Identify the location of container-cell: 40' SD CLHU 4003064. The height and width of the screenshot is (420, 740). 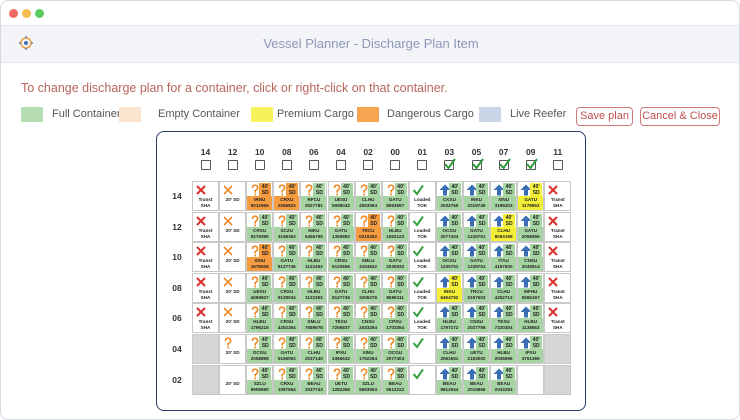
(368, 196).